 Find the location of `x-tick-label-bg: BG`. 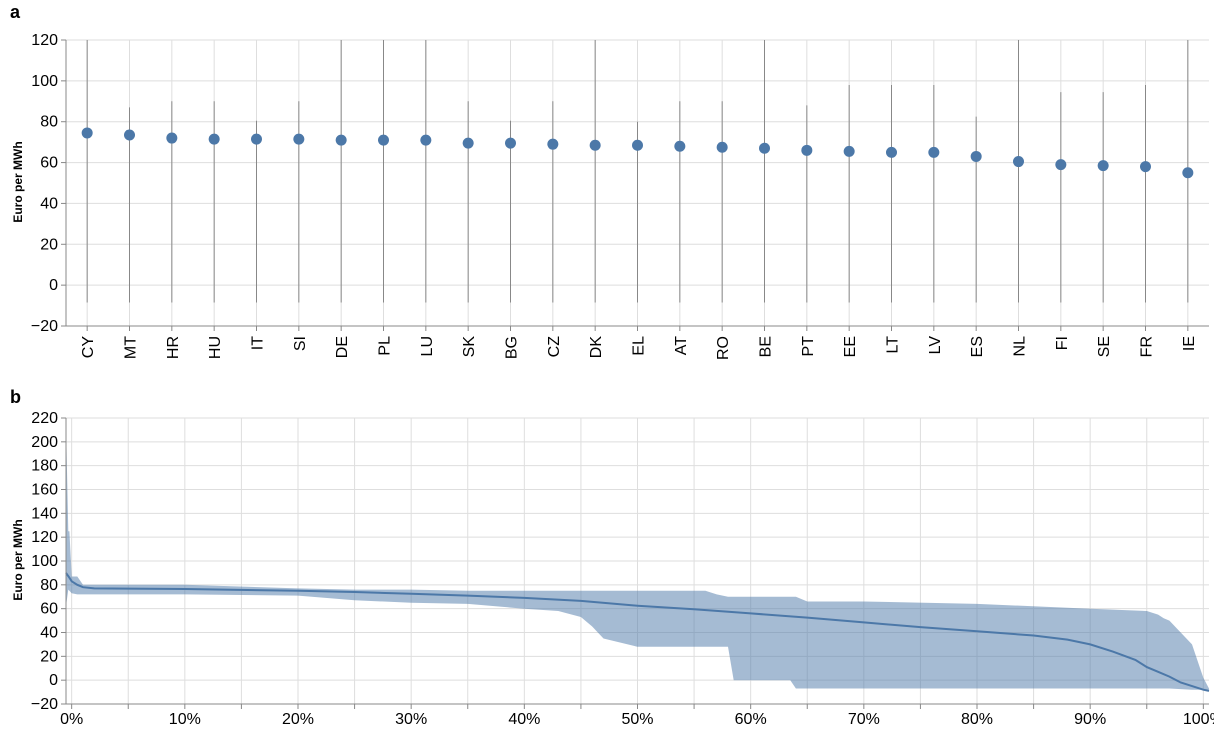

x-tick-label-bg: BG is located at coordinates (512, 347).